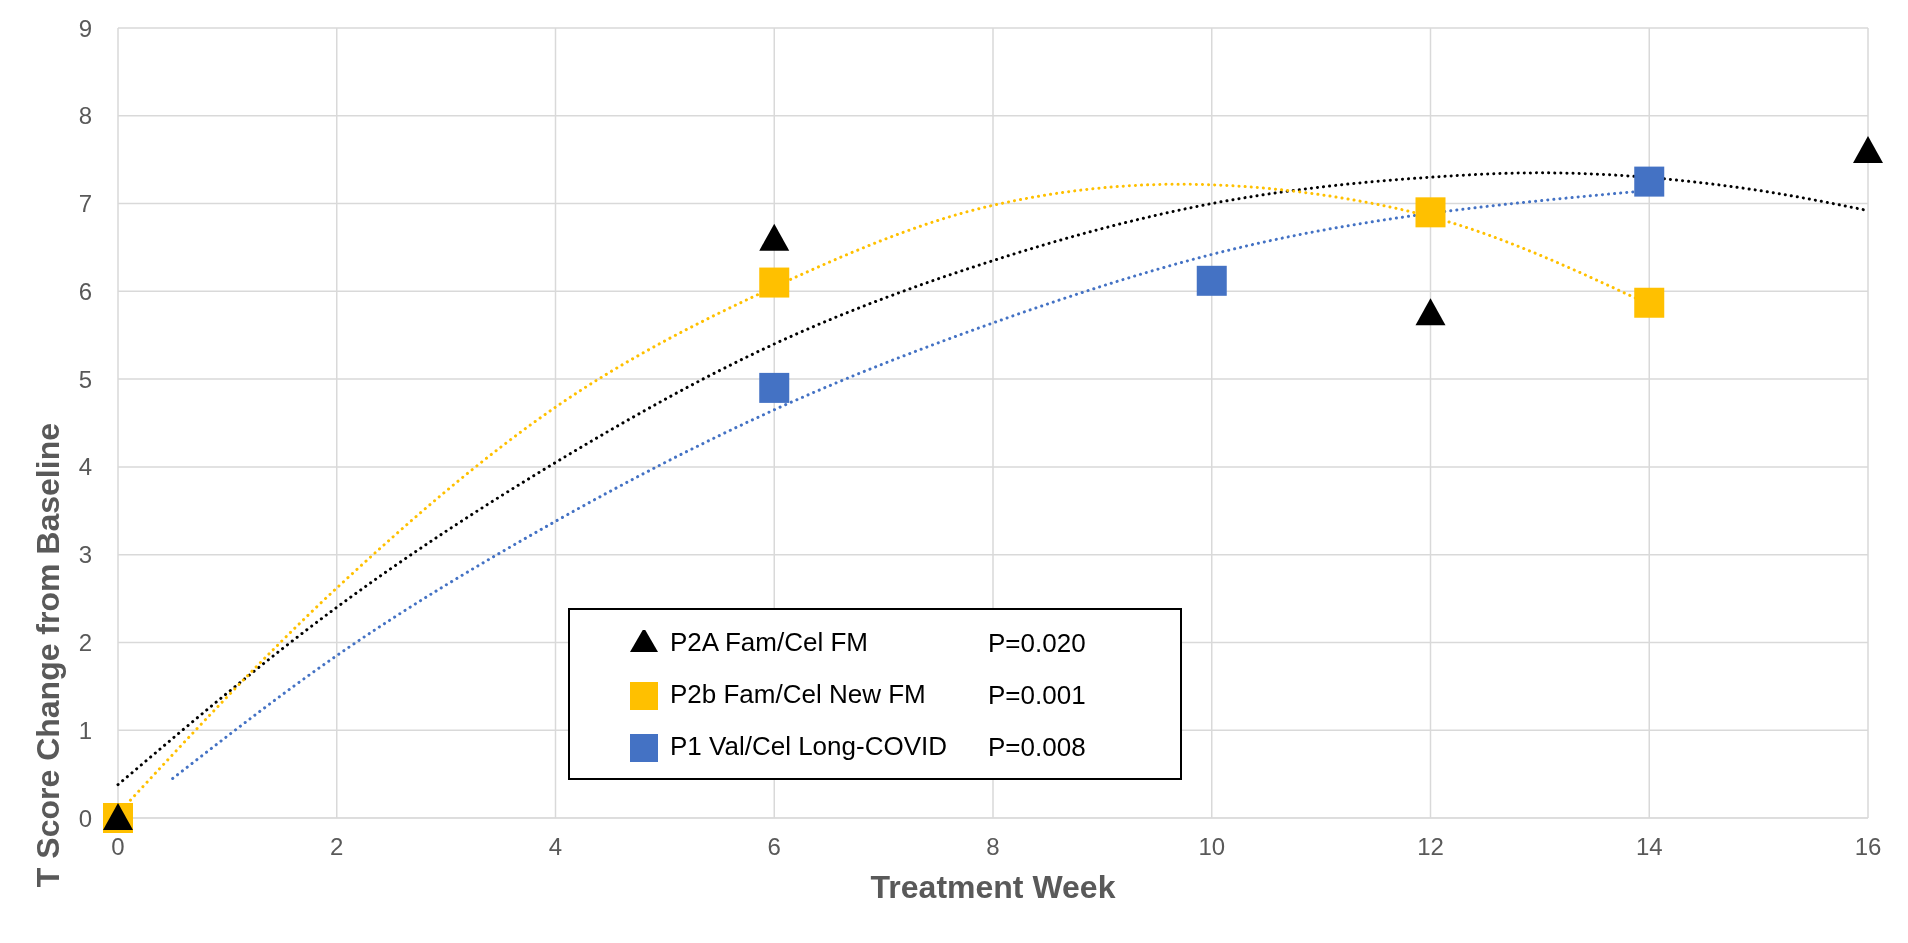 The height and width of the screenshot is (943, 1908). Describe the element at coordinates (993, 887) in the screenshot. I see `x-axis-title: Treatment Week` at that location.